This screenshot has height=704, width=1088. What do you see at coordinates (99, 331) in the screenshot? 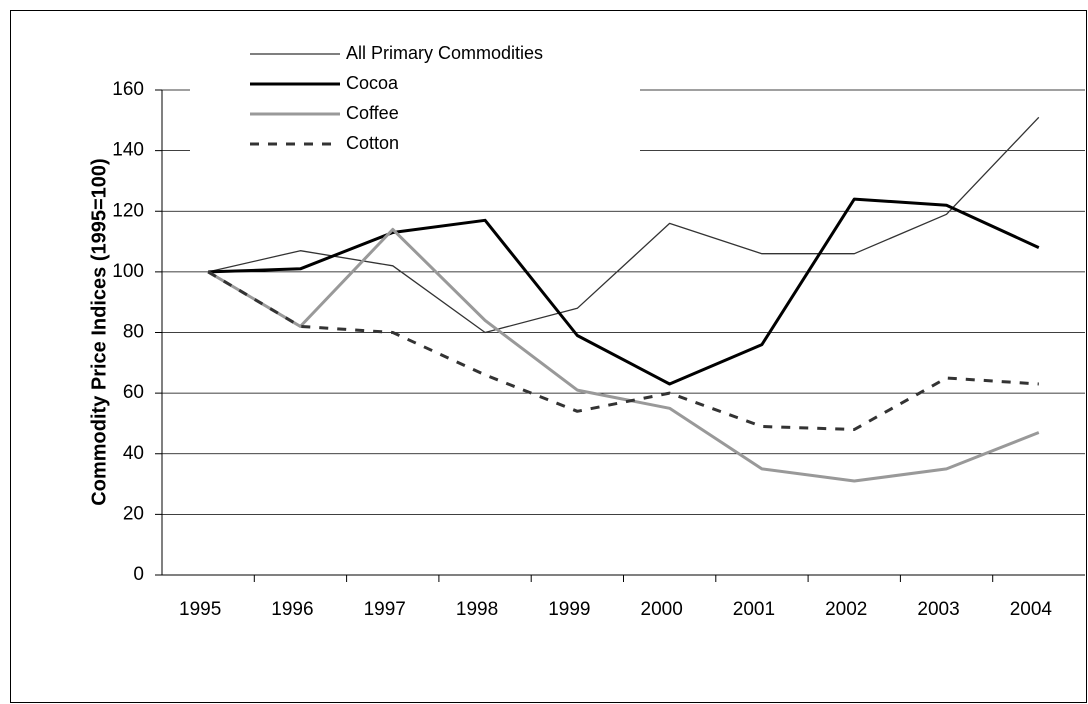
I see `y-axis-label: Commodity Price Indices (1995=100)` at bounding box center [99, 331].